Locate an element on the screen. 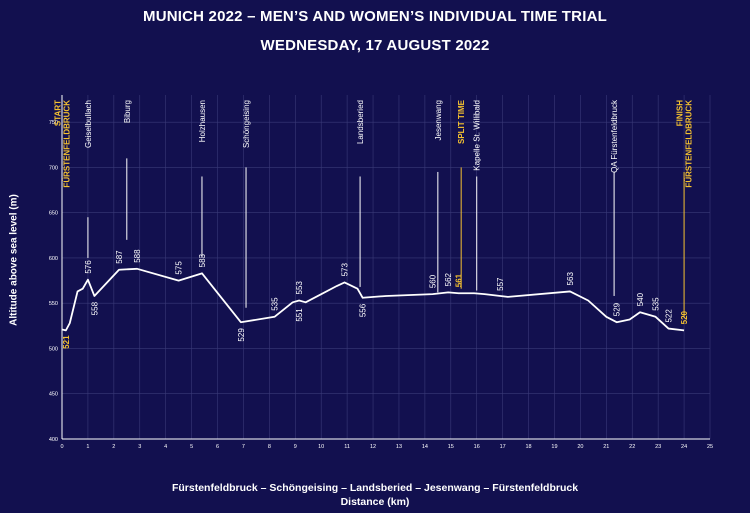 Image resolution: width=750 pixels, height=513 pixels. data-label: 561 is located at coordinates (459, 280).